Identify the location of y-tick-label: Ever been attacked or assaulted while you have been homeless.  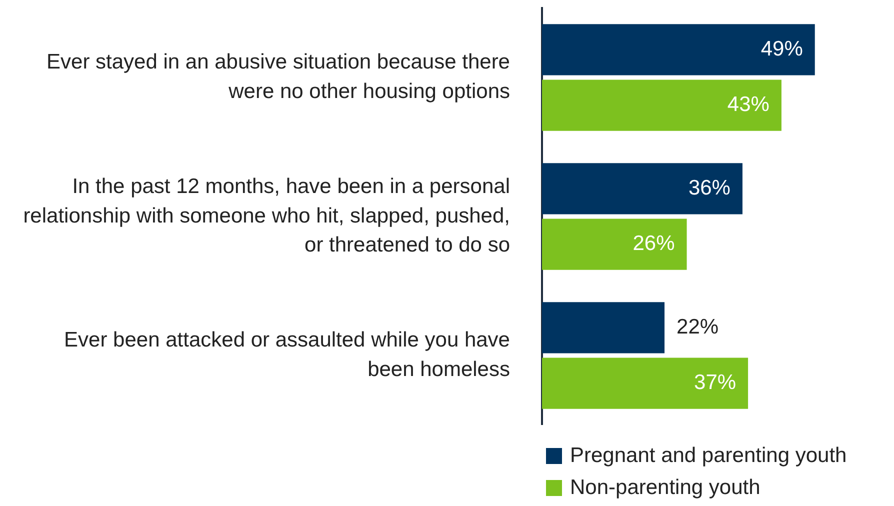
(287, 354).